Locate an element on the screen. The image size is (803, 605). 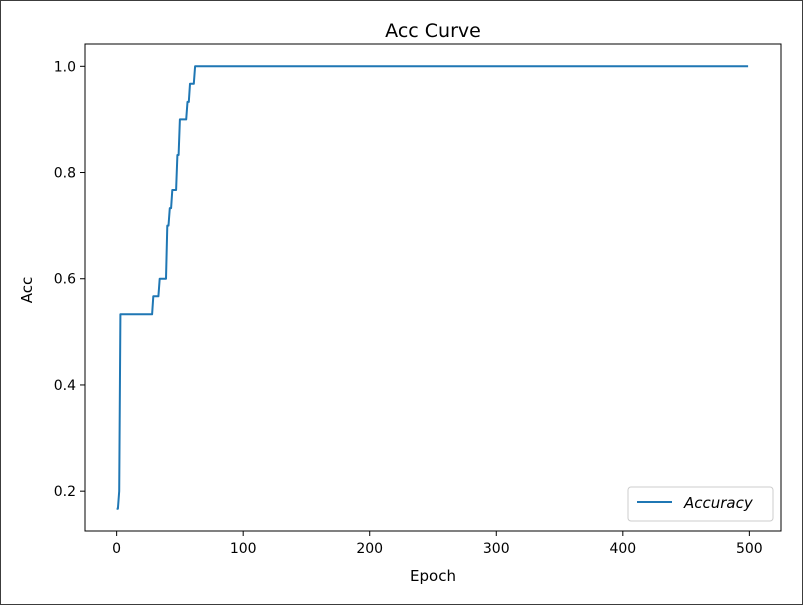
x-tick-label: 100 is located at coordinates (243, 549).